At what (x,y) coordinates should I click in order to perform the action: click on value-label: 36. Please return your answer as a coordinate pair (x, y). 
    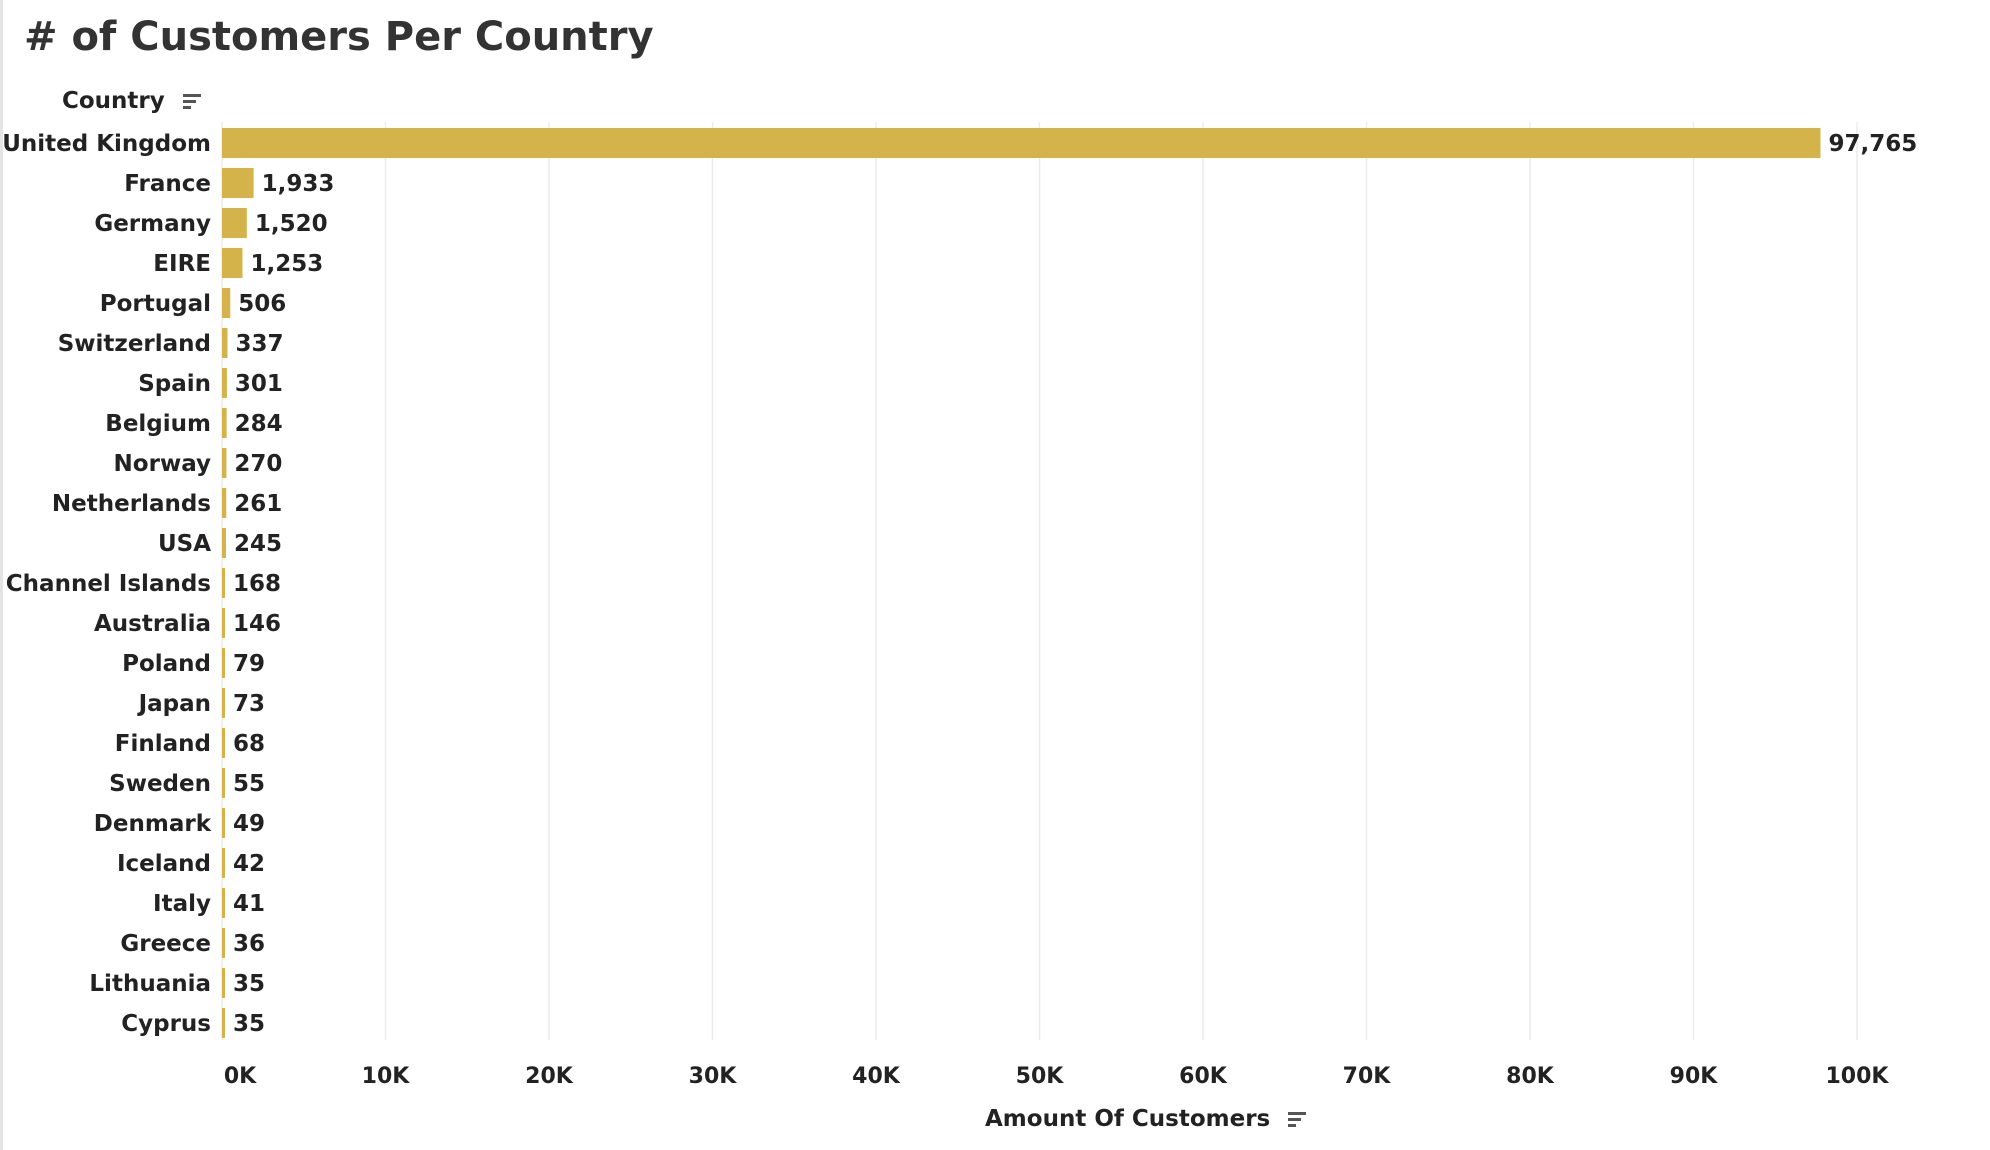
    Looking at the image, I should click on (249, 944).